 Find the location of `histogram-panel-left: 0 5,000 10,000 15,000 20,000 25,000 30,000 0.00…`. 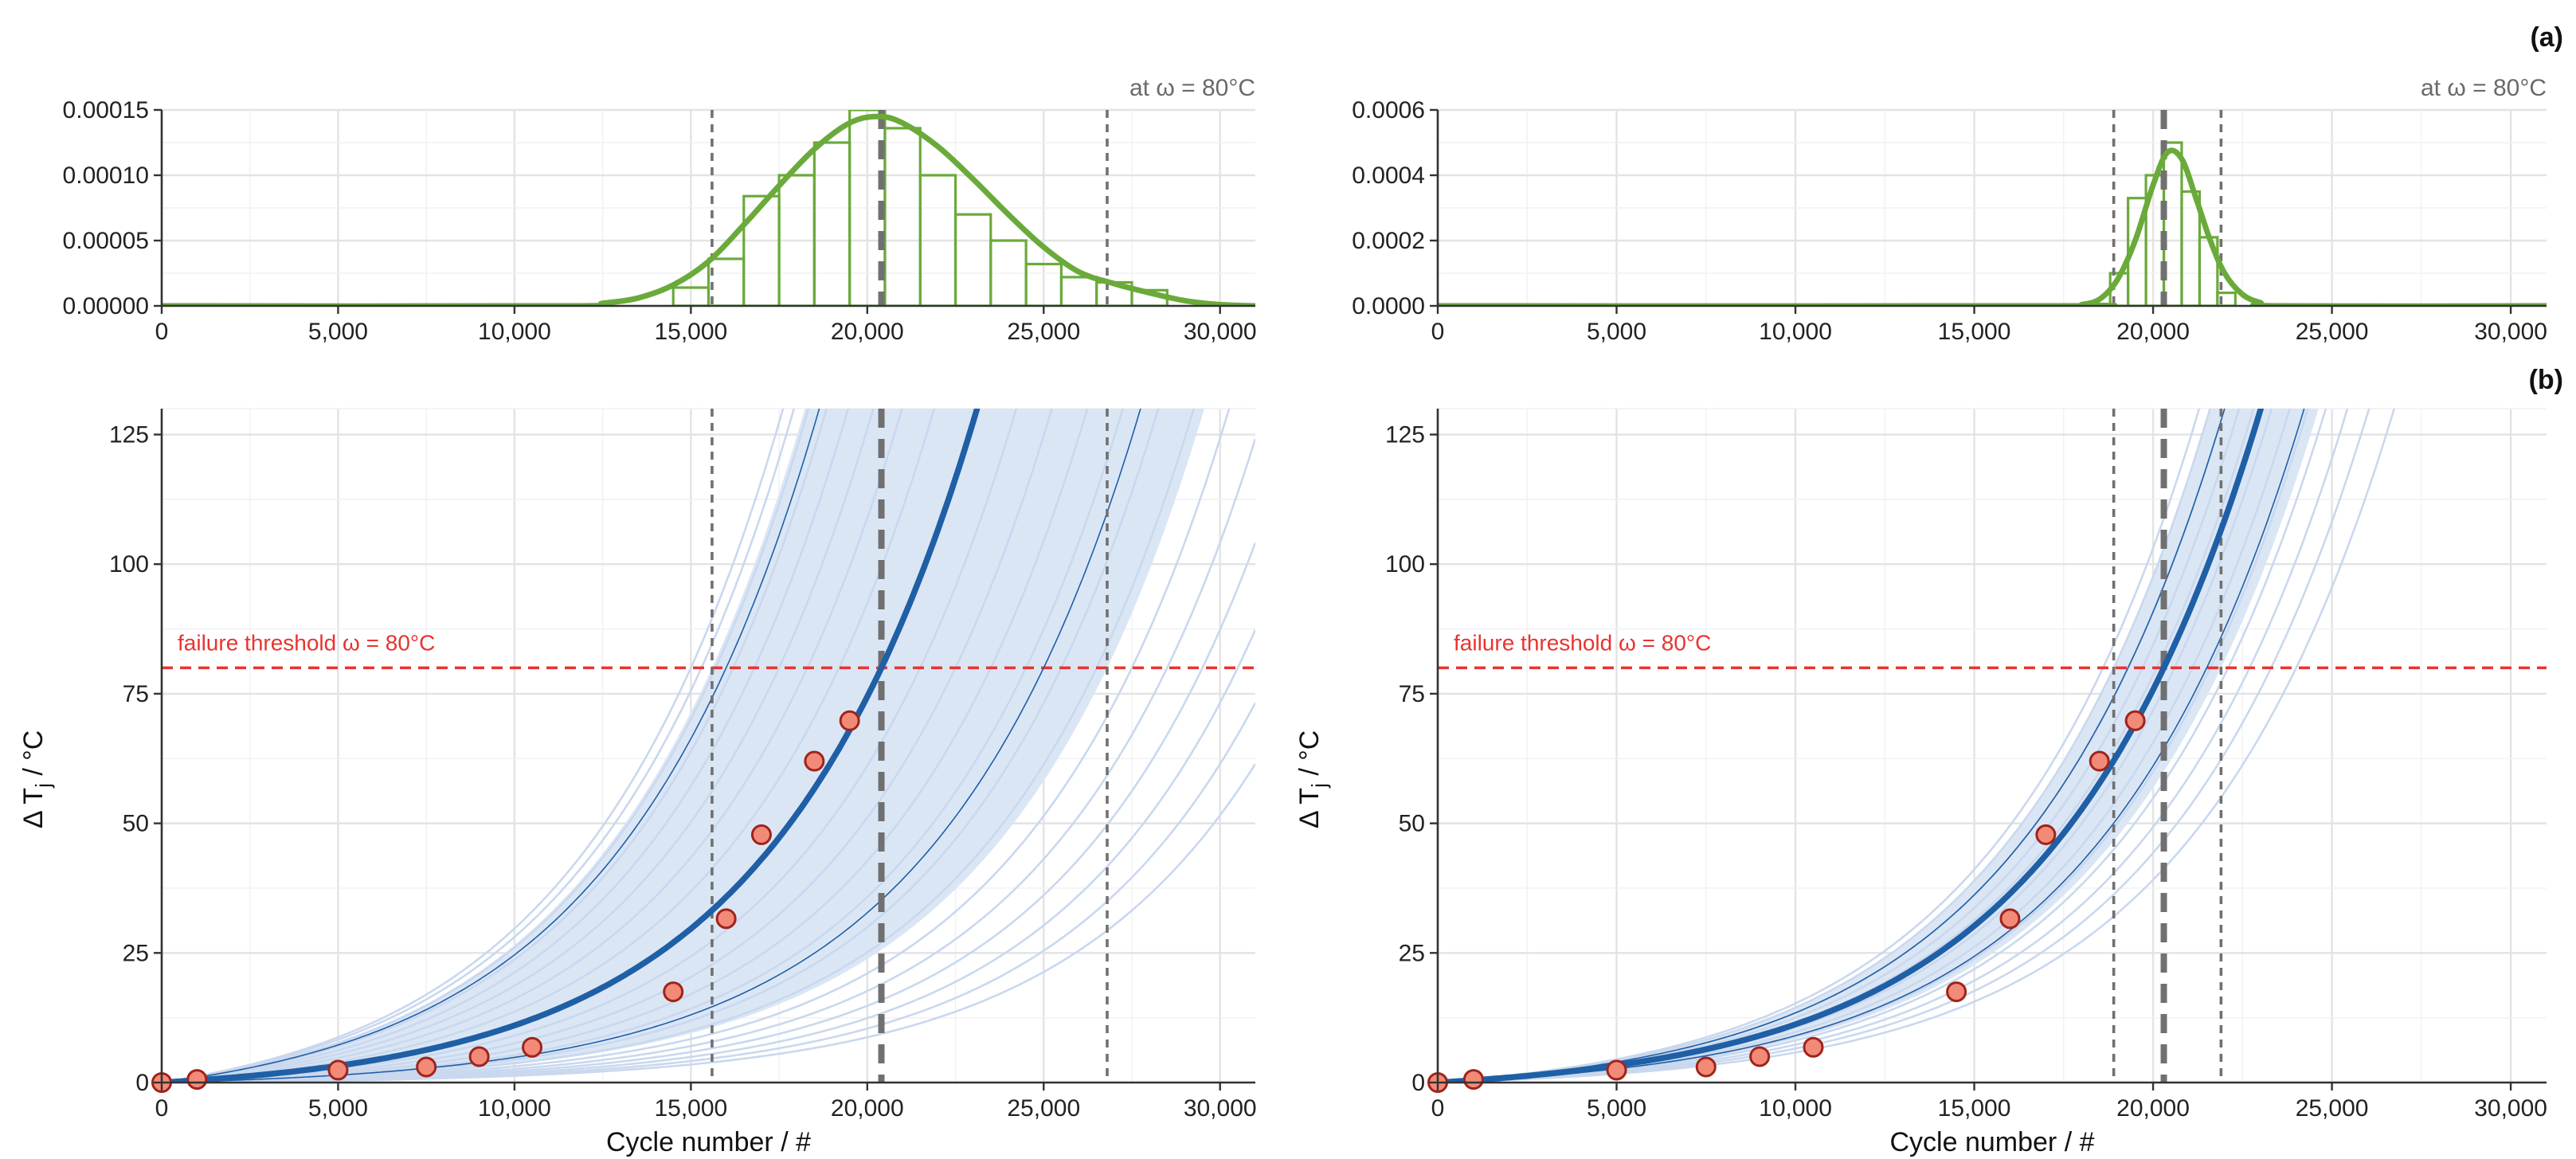

histogram-panel-left: 0 5,000 10,000 15,000 20,000 25,000 30,000 0.00… is located at coordinates (660, 210).